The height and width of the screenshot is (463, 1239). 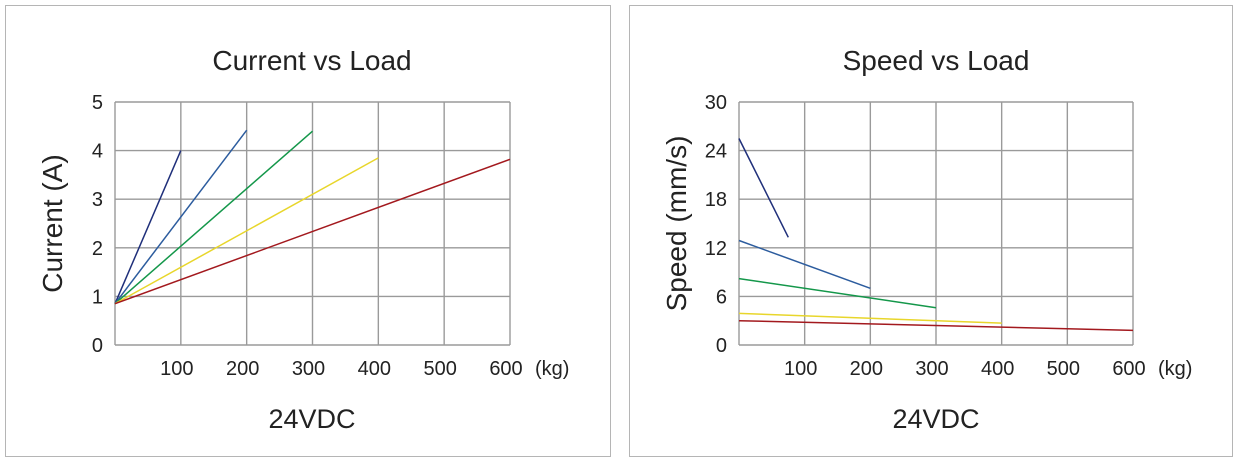 I want to click on y-tick-label: 6, so click(x=721, y=297).